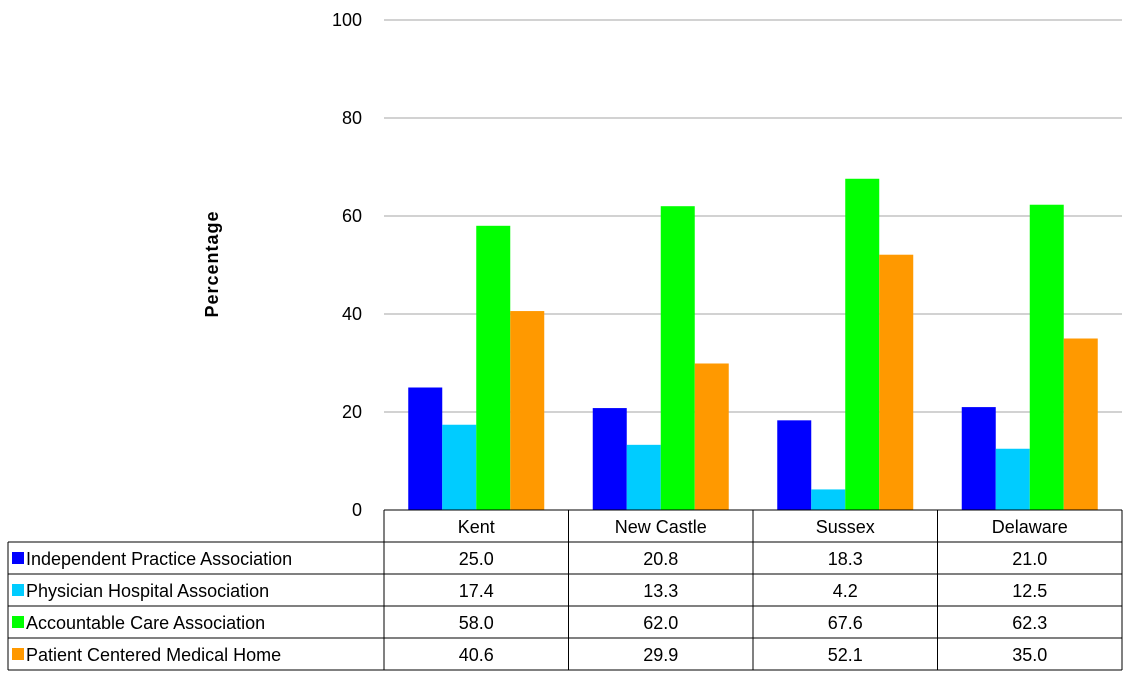  I want to click on y-tick-label: 0, so click(357, 510).